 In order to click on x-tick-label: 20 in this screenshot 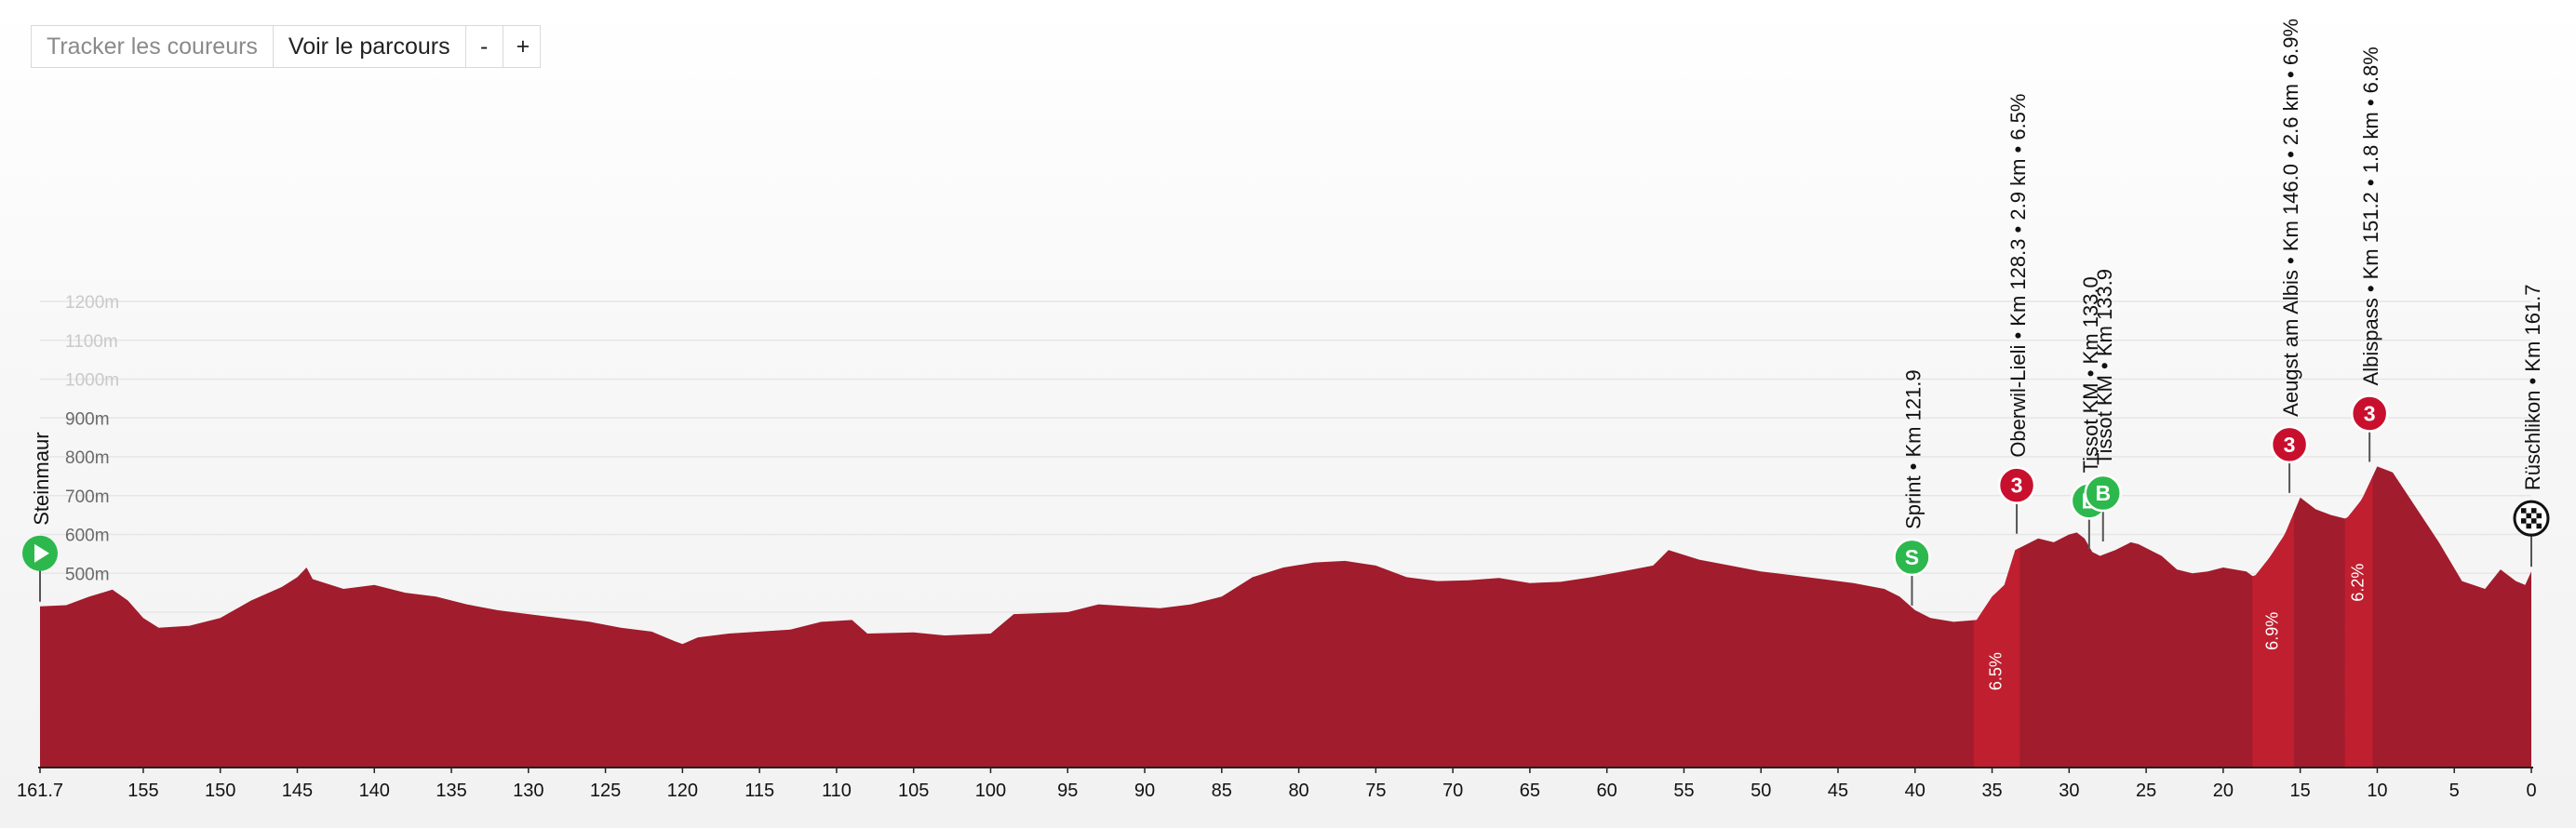, I will do `click(2223, 791)`.